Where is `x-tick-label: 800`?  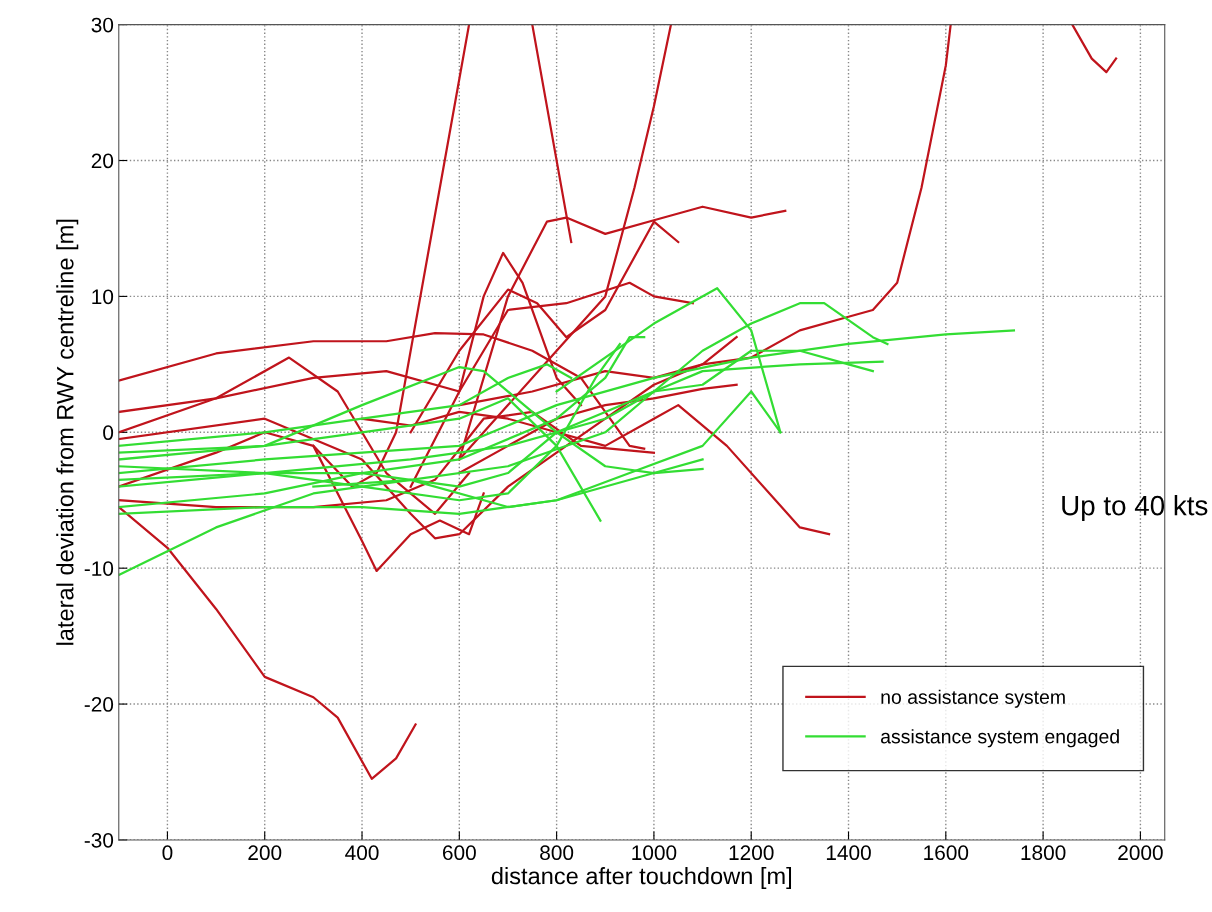
x-tick-label: 800 is located at coordinates (557, 853).